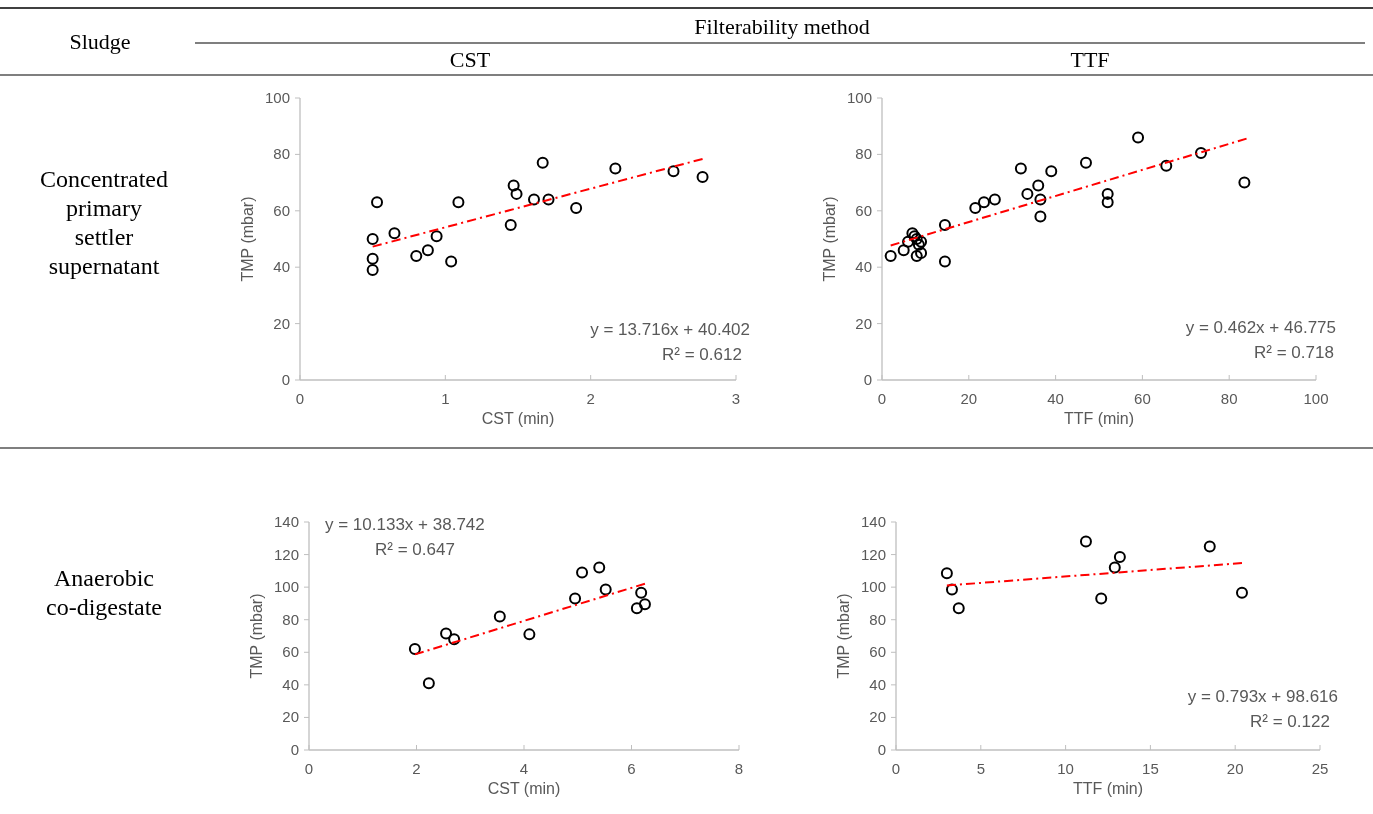 Image resolution: width=1373 pixels, height=814 pixels. What do you see at coordinates (980, 768) in the screenshot?
I see `x-tick-label: 5` at bounding box center [980, 768].